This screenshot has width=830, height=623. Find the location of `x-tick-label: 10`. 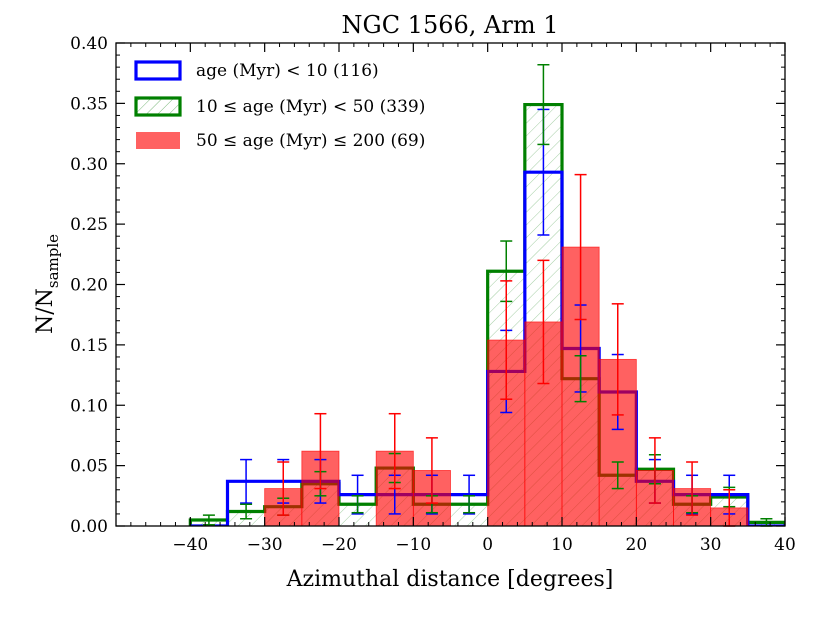

x-tick-label: 10 is located at coordinates (562, 545).